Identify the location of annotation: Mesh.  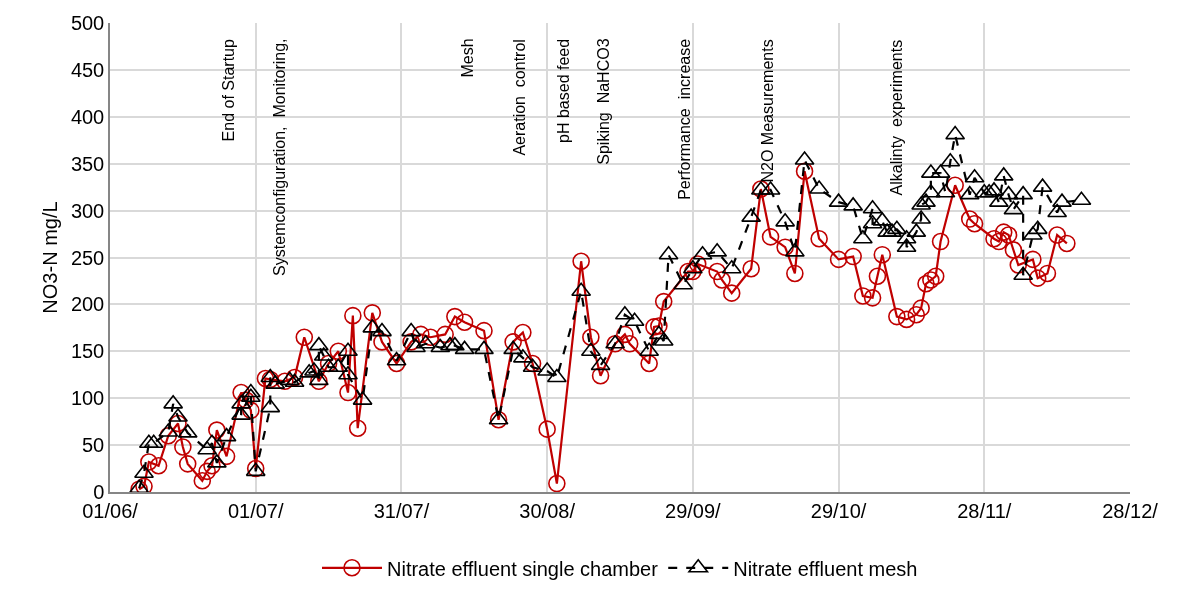
(468, 58).